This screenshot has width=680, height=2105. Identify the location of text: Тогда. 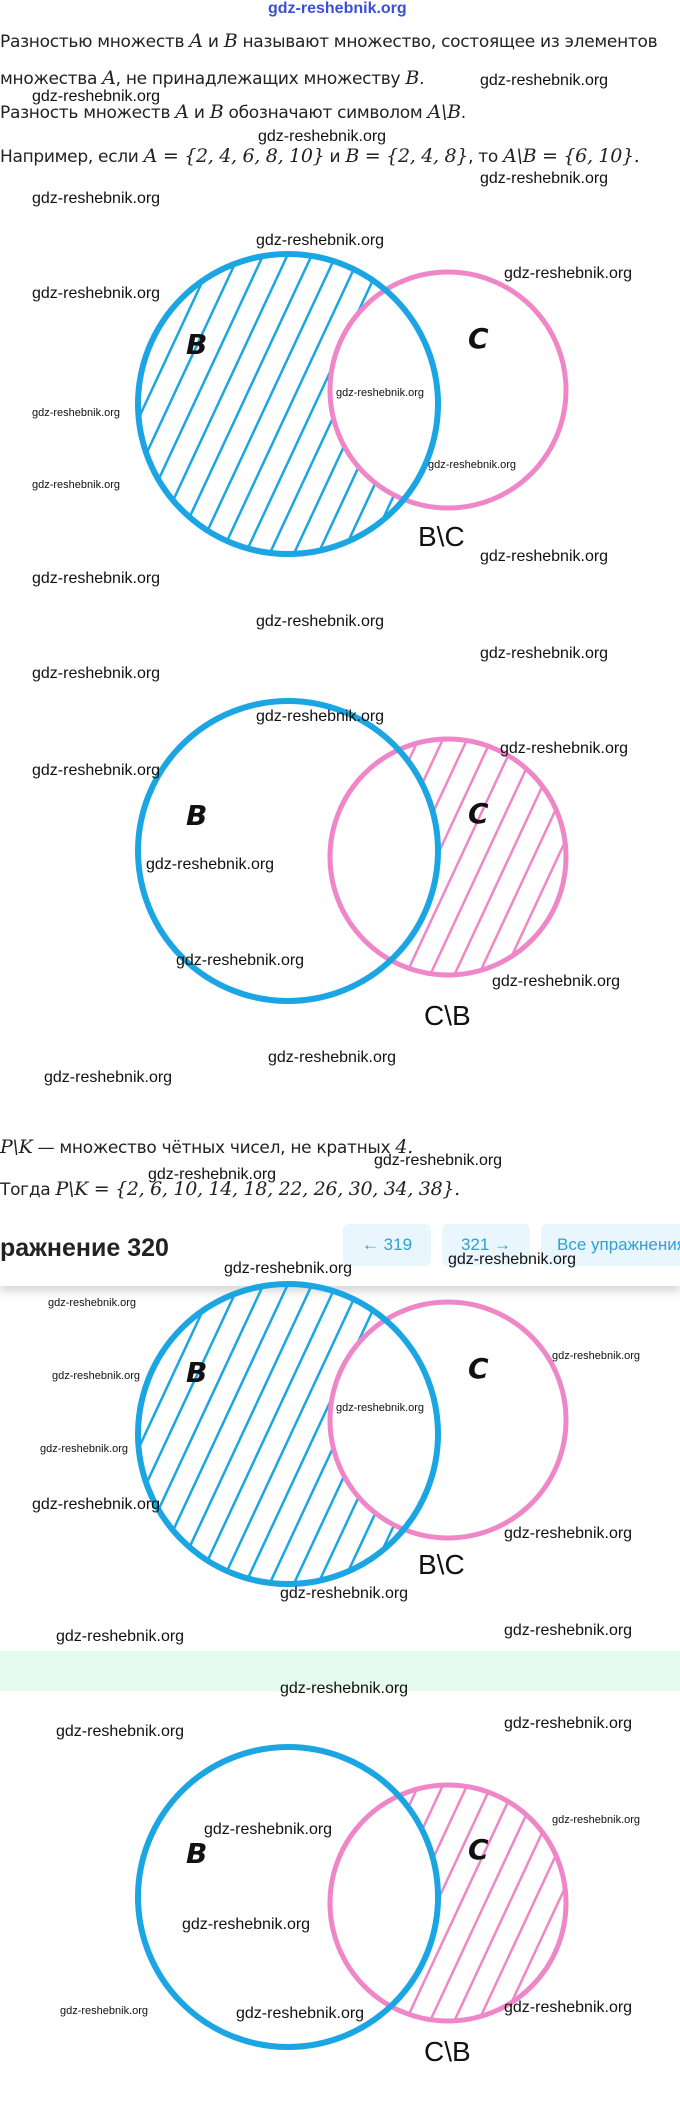
(28, 1190).